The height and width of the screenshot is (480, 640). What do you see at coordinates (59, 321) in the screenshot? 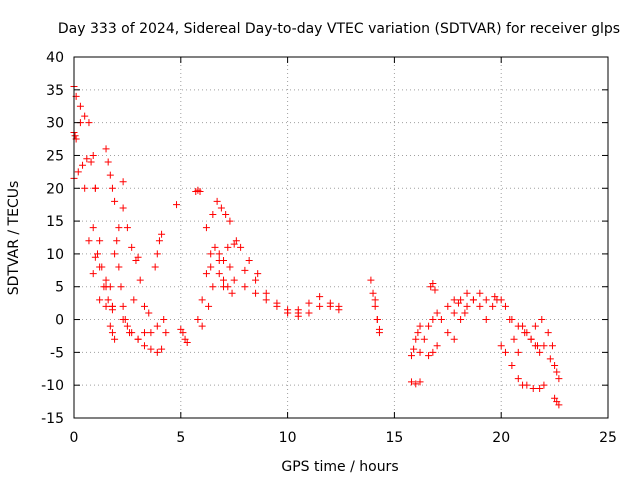
I see `y-tick-label: 0` at bounding box center [59, 321].